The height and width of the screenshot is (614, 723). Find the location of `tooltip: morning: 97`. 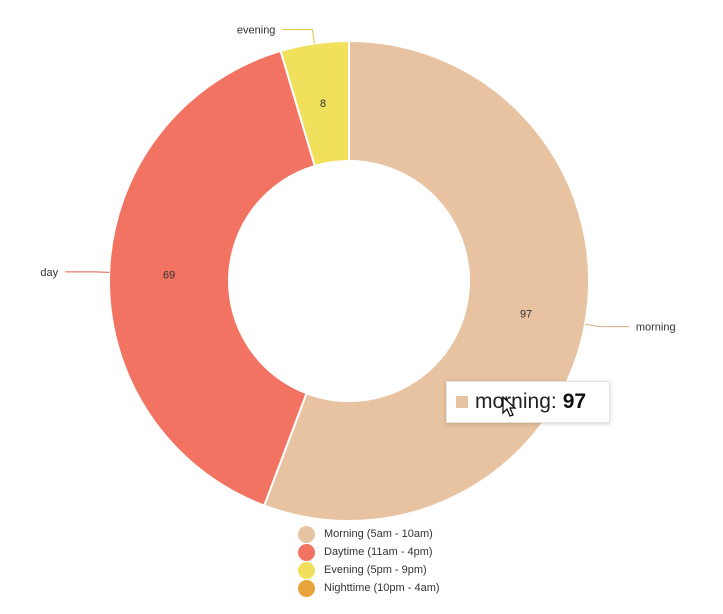

tooltip: morning: 97 is located at coordinates (528, 402).